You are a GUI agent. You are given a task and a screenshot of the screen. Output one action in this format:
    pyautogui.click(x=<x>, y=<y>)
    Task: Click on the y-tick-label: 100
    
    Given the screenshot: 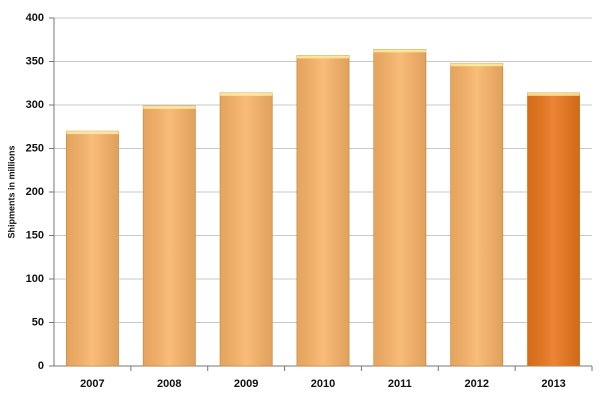 What is the action you would take?
    pyautogui.click(x=35, y=279)
    